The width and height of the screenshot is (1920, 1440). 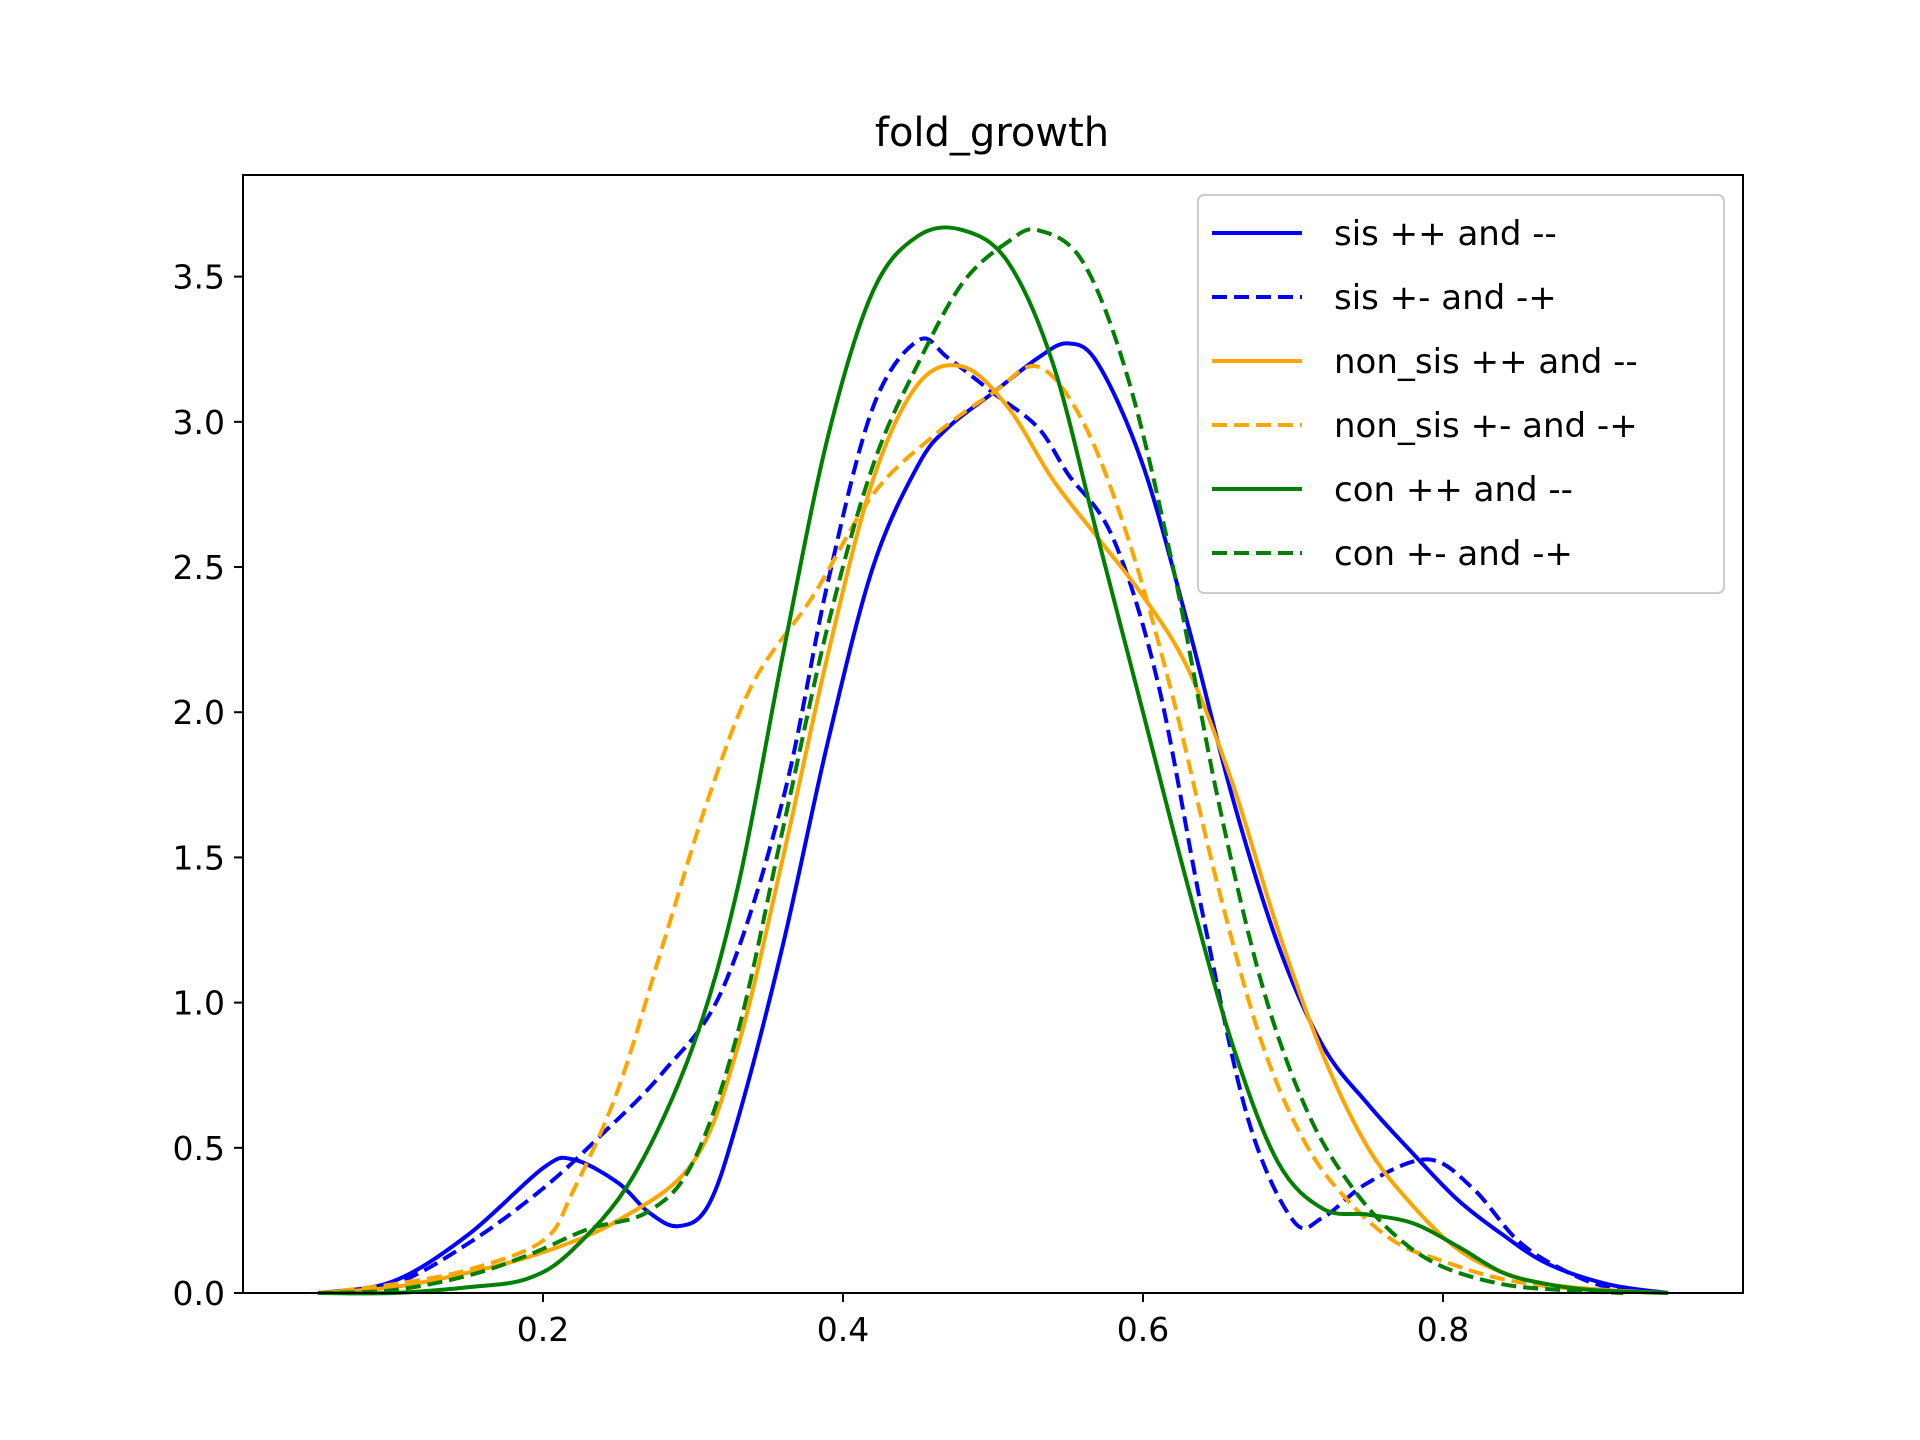 I want to click on y-tick-label: 1.0, so click(x=199, y=1003).